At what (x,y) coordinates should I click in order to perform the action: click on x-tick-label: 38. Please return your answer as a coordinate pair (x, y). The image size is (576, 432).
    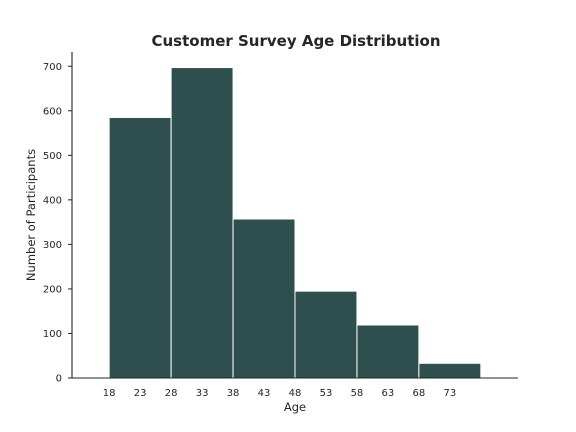
    Looking at the image, I should click on (233, 393).